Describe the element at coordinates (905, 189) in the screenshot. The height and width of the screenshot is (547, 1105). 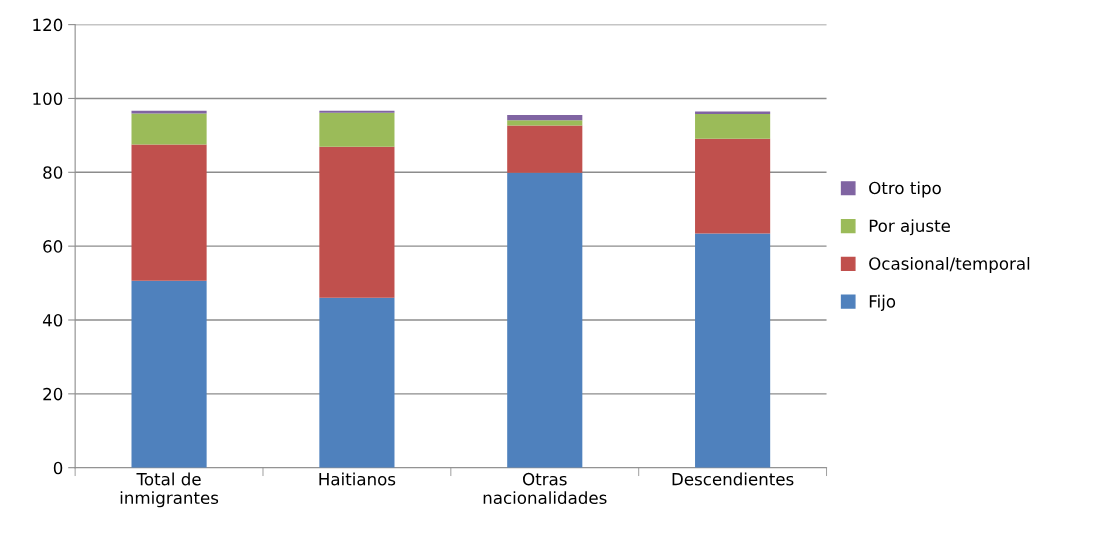
I see `legend-label: Otro tipo` at that location.